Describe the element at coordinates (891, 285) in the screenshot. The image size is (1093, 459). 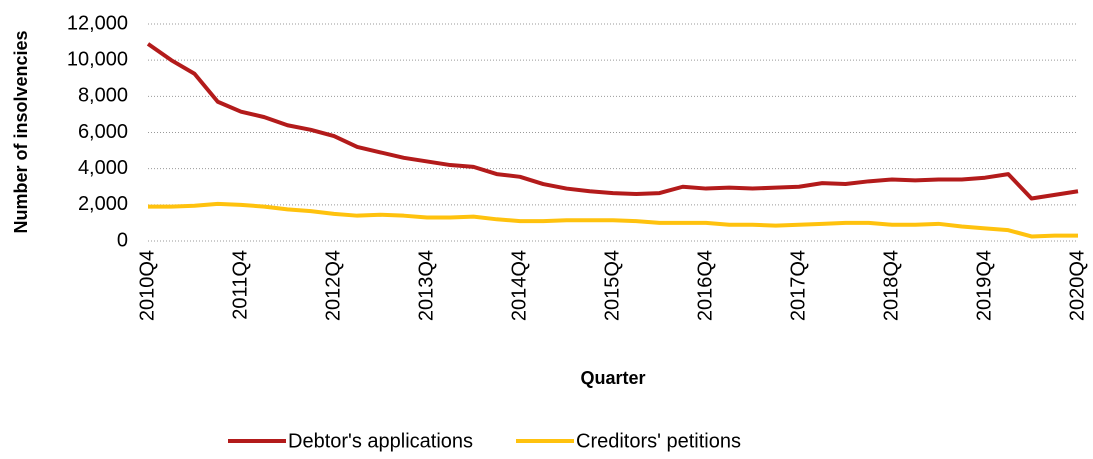
I see `x-tick-label: 2018Q4` at that location.